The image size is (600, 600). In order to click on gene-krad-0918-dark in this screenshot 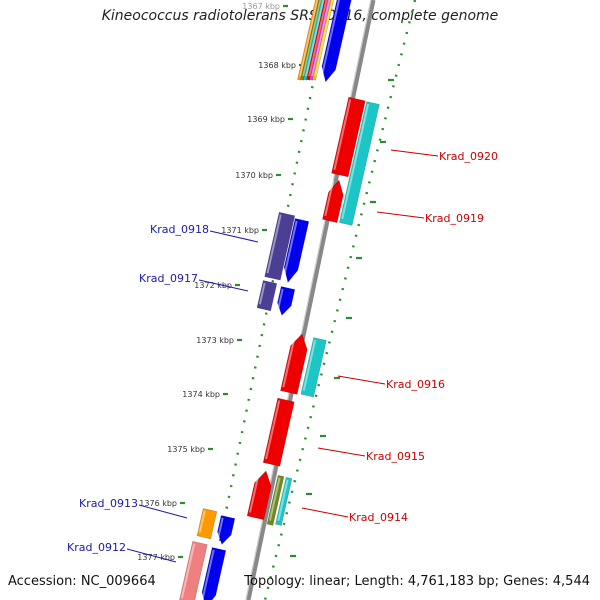, I will do `click(280, 246)`.